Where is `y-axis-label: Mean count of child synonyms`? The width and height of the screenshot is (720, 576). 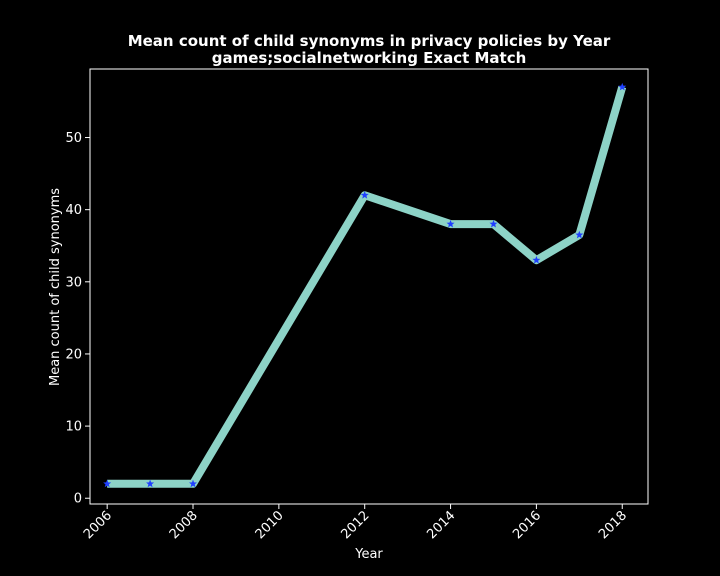
y-axis-label: Mean count of child synonyms is located at coordinates (55, 287).